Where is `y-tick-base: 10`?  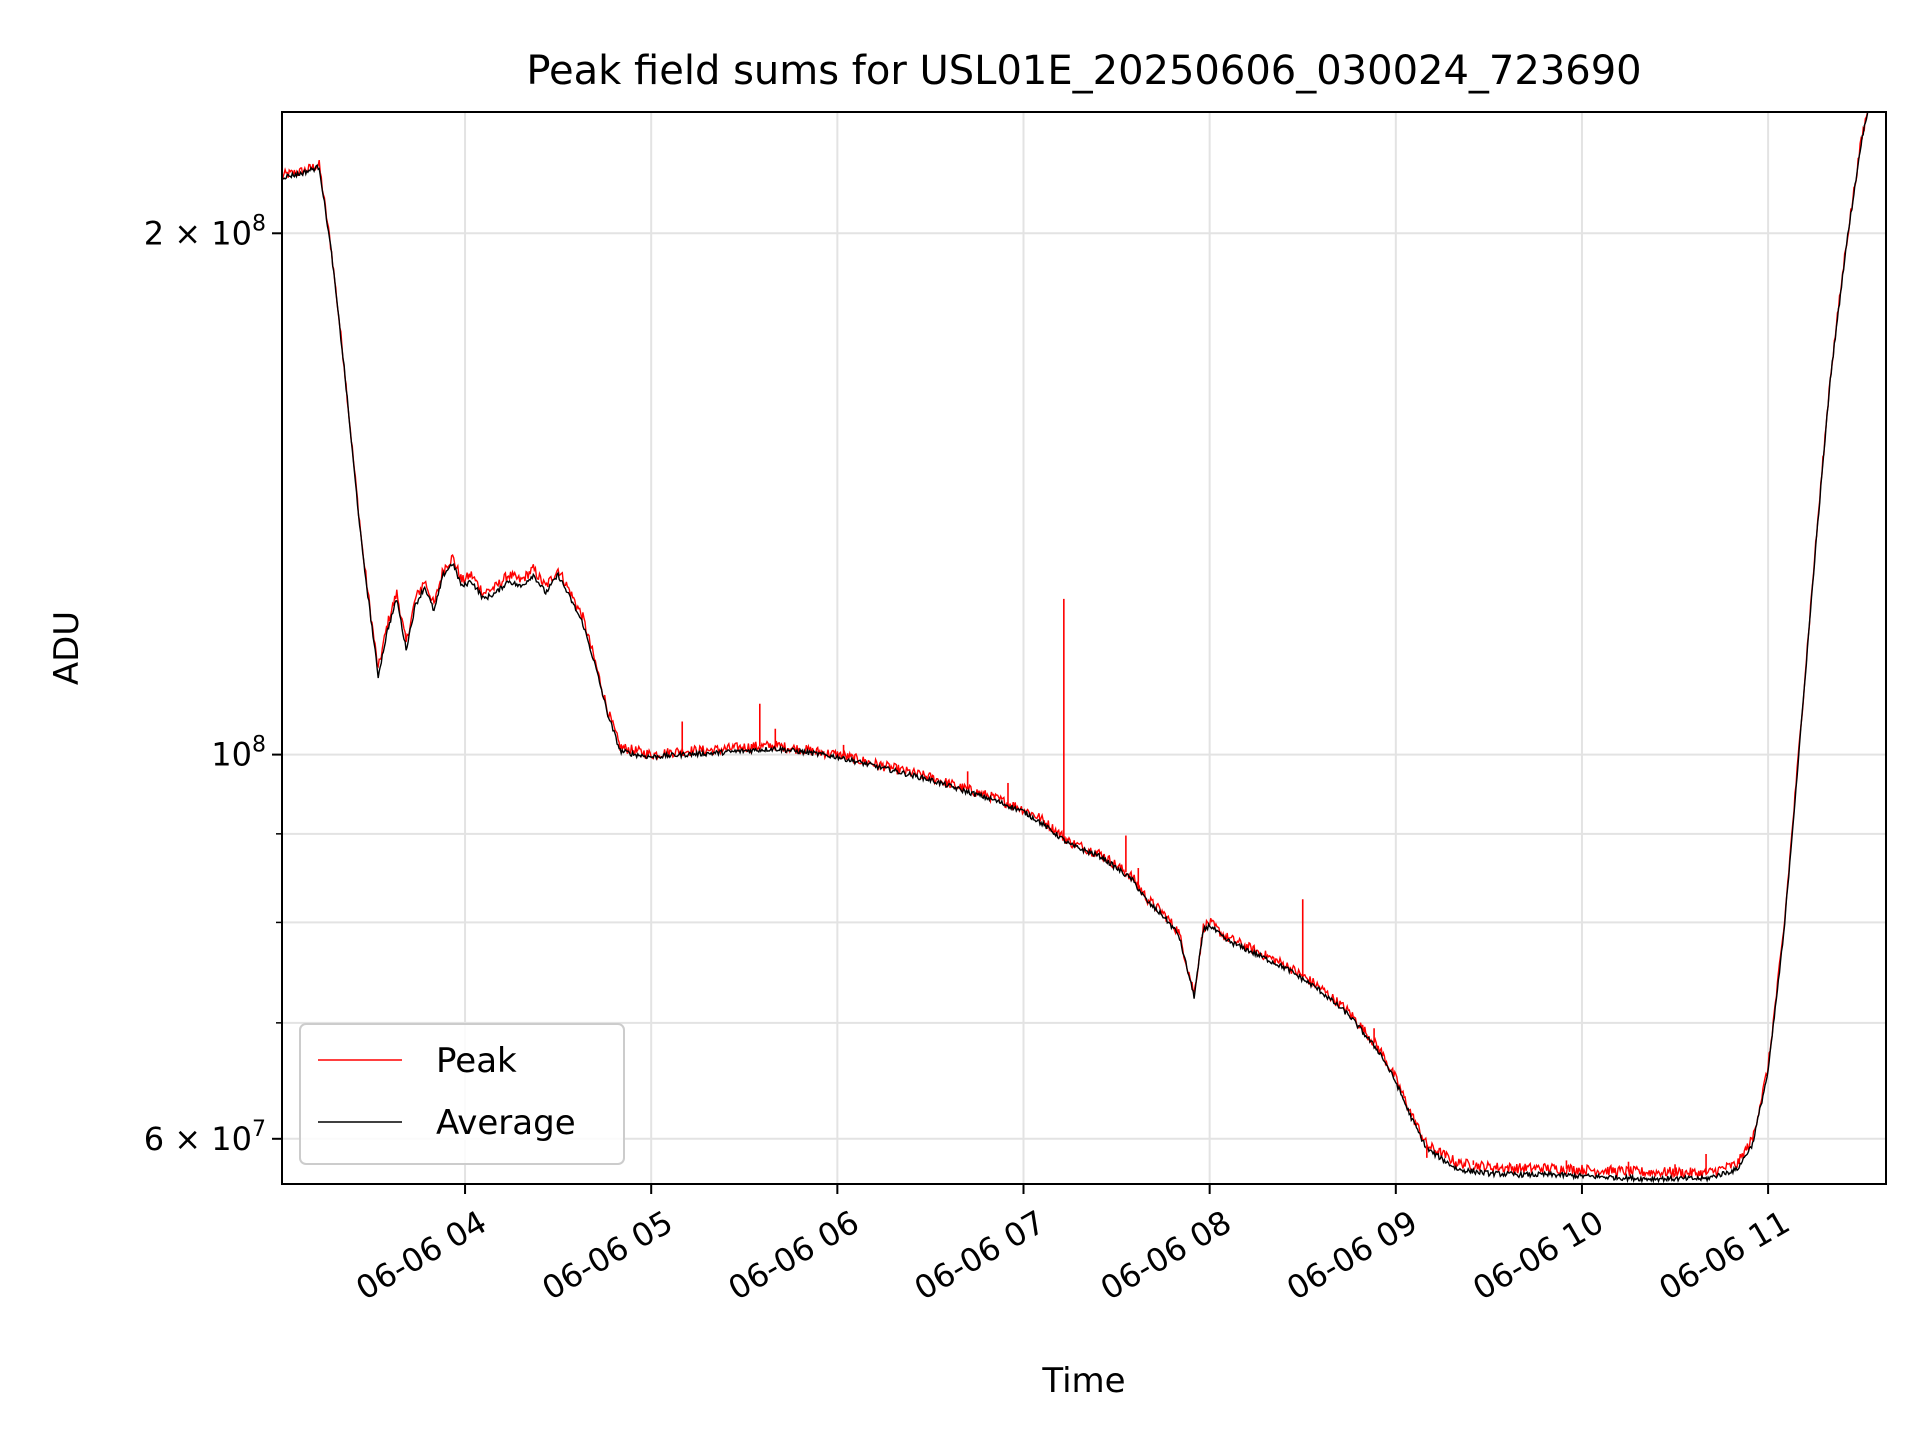 y-tick-base: 10 is located at coordinates (231, 755).